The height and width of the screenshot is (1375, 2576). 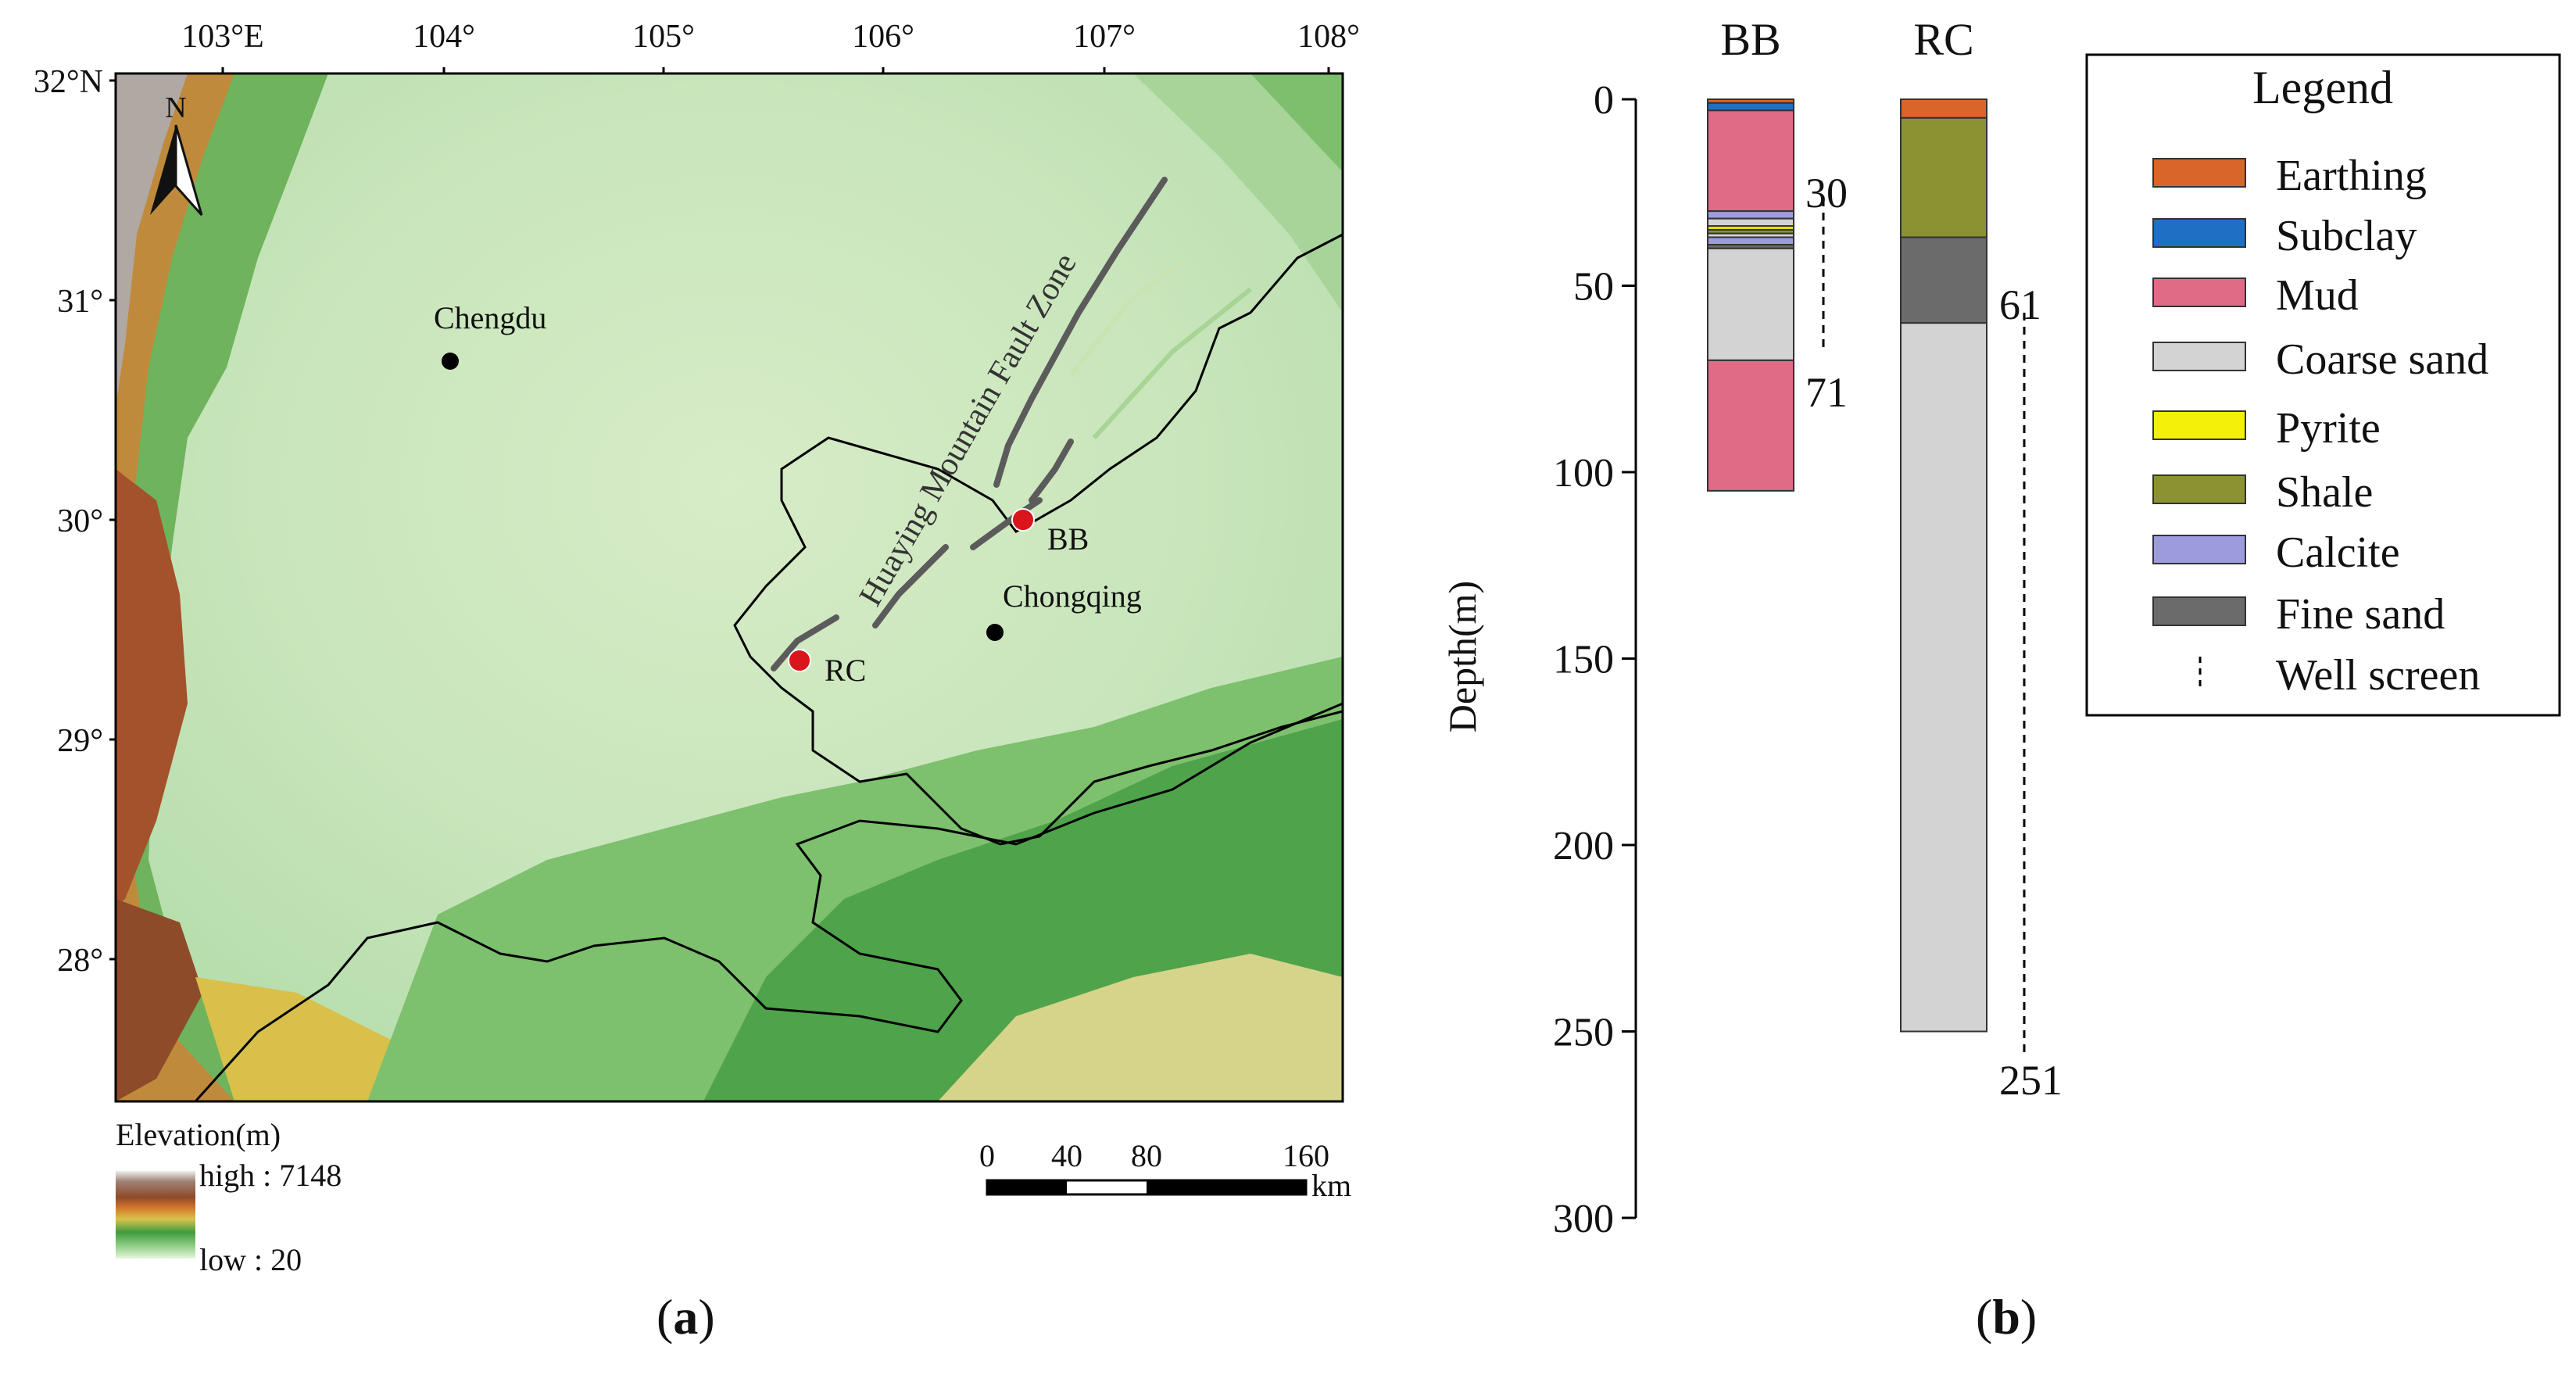 I want to click on legend-label: Coarse sand, so click(x=2382, y=359).